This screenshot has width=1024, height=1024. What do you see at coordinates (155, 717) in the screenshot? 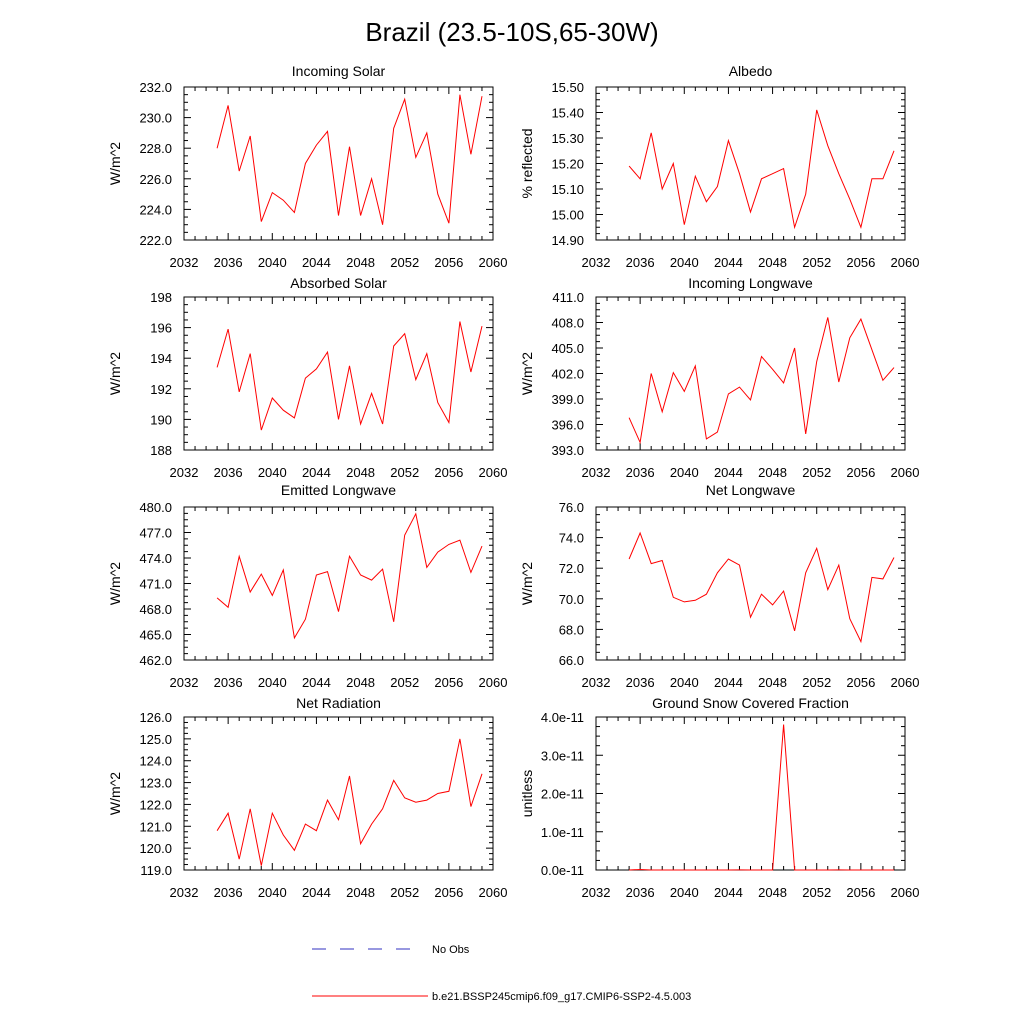
I see `y-tick-label: 126.0` at bounding box center [155, 717].